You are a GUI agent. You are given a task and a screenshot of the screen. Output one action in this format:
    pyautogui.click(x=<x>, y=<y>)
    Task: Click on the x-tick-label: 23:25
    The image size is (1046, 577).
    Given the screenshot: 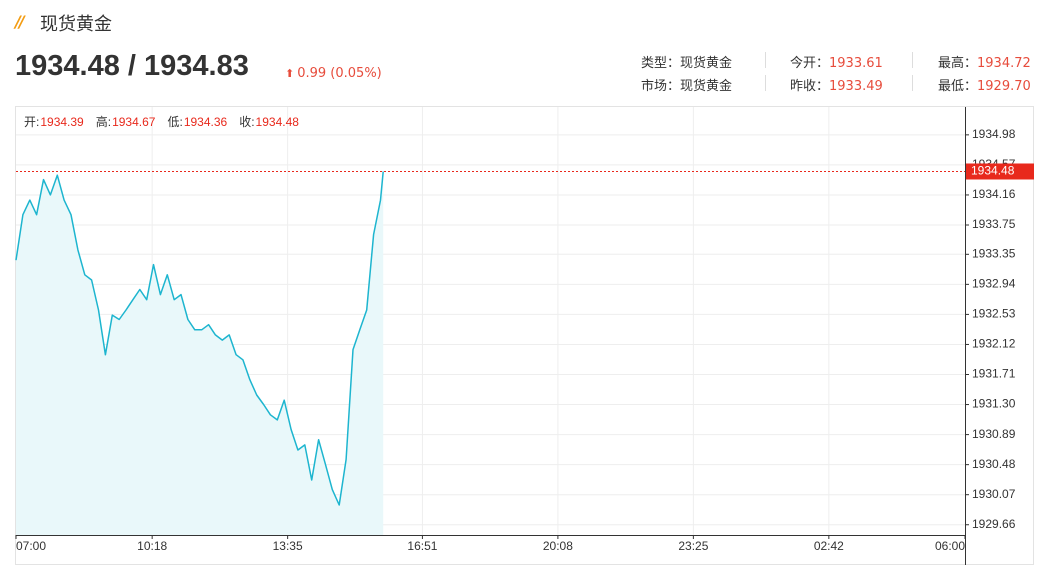 What is the action you would take?
    pyautogui.click(x=693, y=546)
    